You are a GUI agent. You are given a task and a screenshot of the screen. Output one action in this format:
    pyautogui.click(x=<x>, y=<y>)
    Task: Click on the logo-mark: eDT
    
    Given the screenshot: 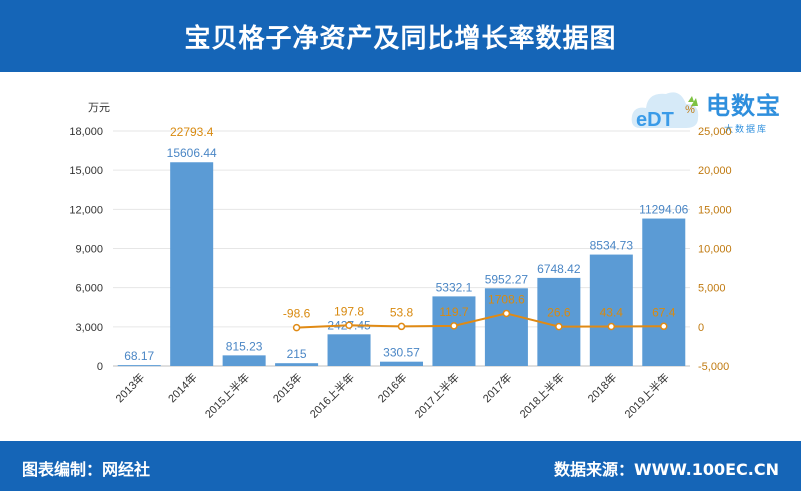 What is the action you would take?
    pyautogui.click(x=655, y=120)
    